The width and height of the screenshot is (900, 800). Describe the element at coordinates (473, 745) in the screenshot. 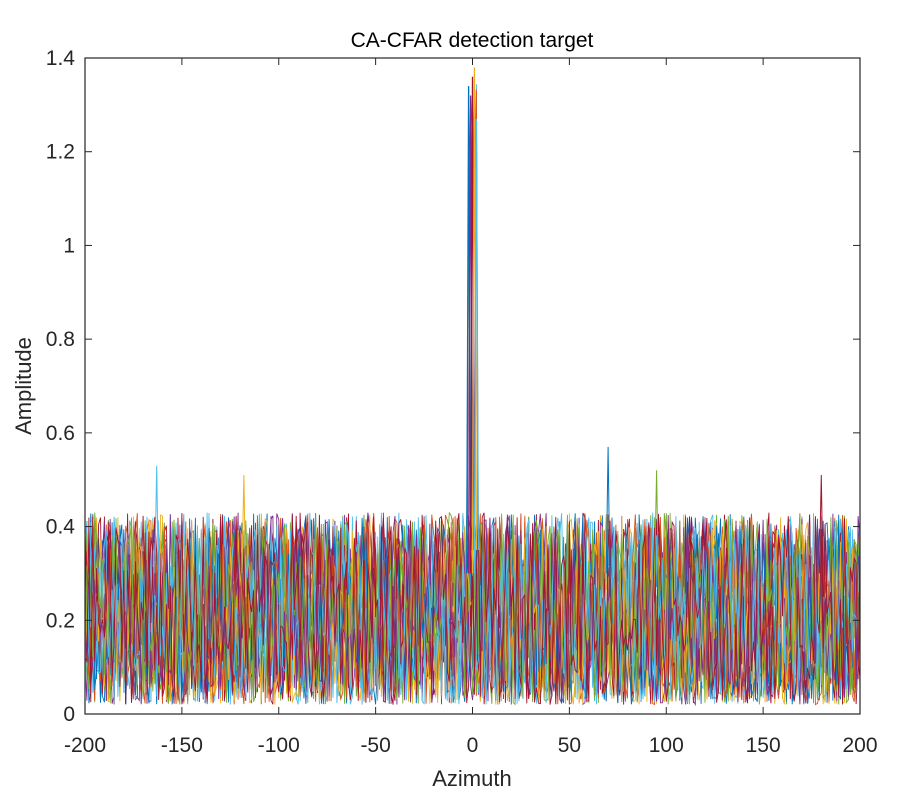

I see `x-tick-label: 0` at that location.